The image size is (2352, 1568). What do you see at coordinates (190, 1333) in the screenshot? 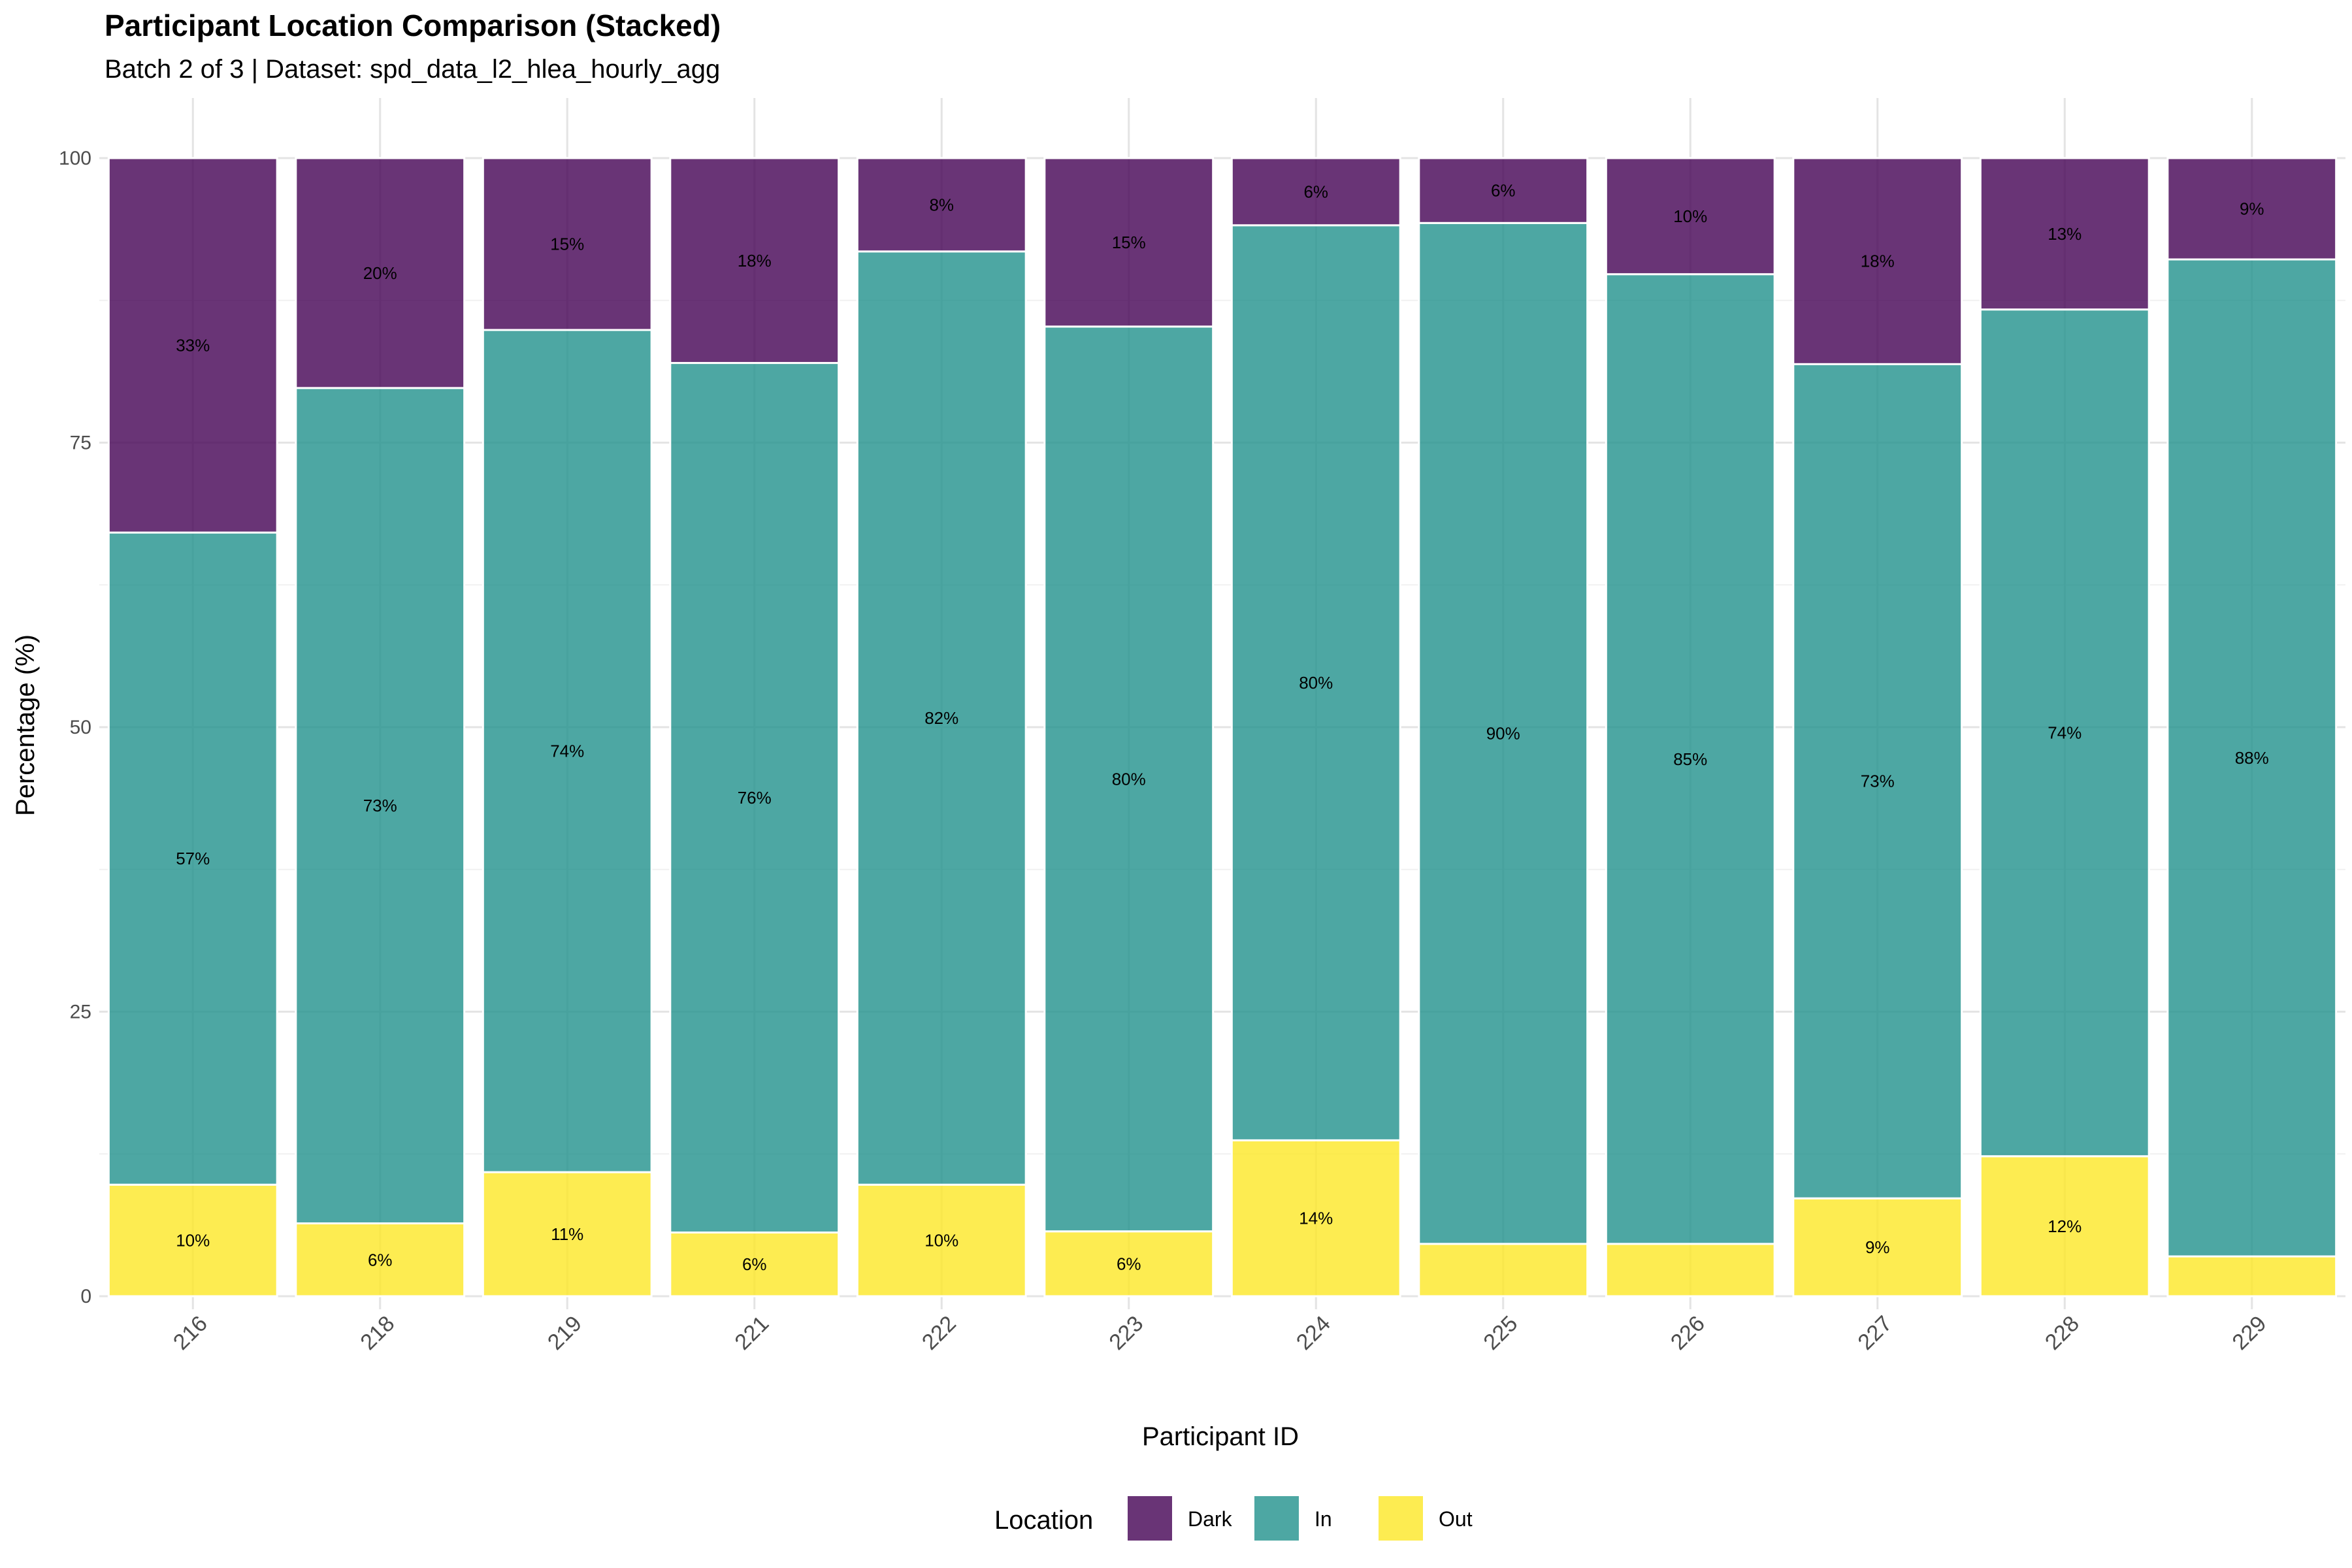
I see `x-tick-label: 216` at bounding box center [190, 1333].